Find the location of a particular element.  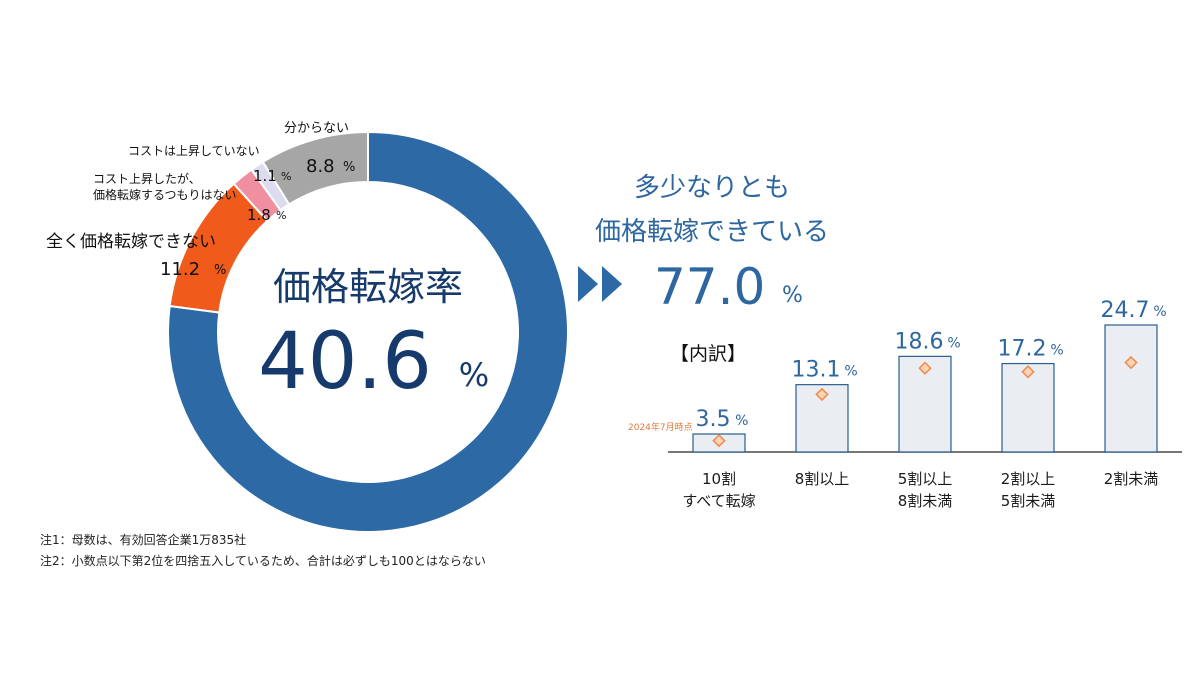

slice-unit-cost-not-up: % is located at coordinates (286, 176).